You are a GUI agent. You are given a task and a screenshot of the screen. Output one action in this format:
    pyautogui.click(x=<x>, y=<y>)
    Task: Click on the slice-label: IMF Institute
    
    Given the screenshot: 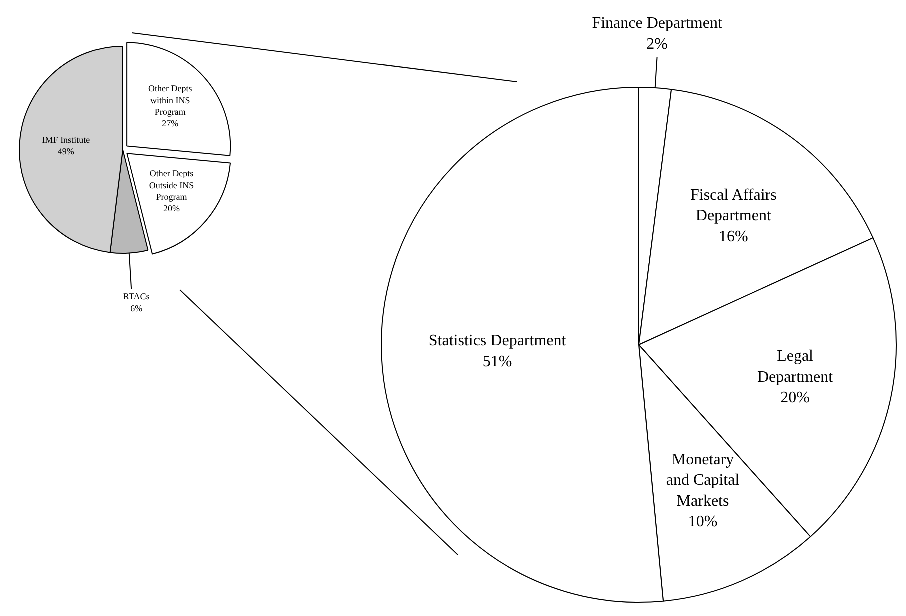 What is the action you would take?
    pyautogui.click(x=66, y=140)
    